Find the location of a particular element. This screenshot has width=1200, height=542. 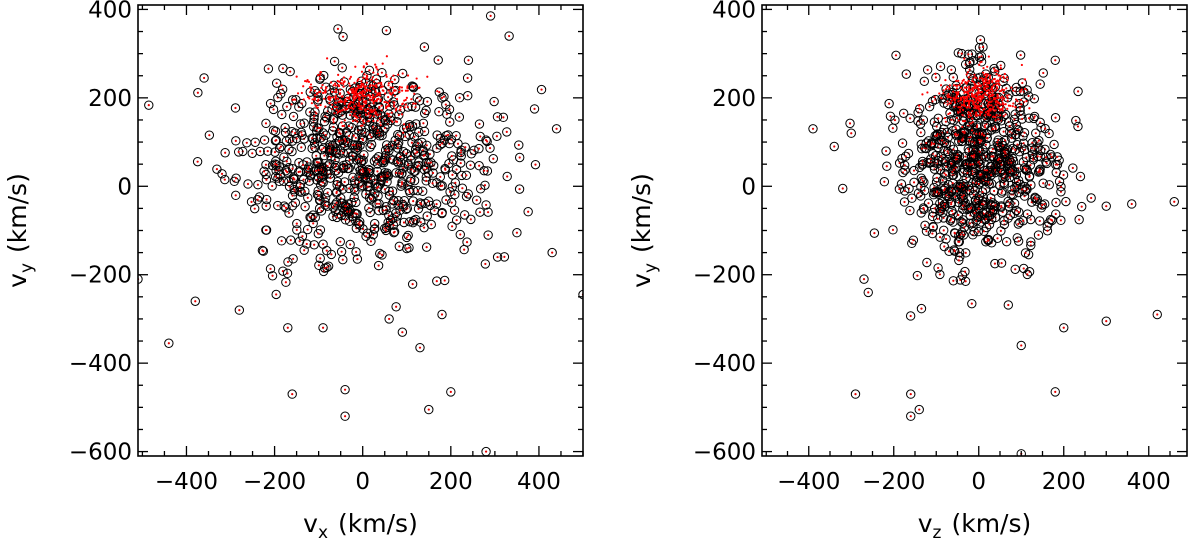

x-tick-label: 0 is located at coordinates (362, 482).